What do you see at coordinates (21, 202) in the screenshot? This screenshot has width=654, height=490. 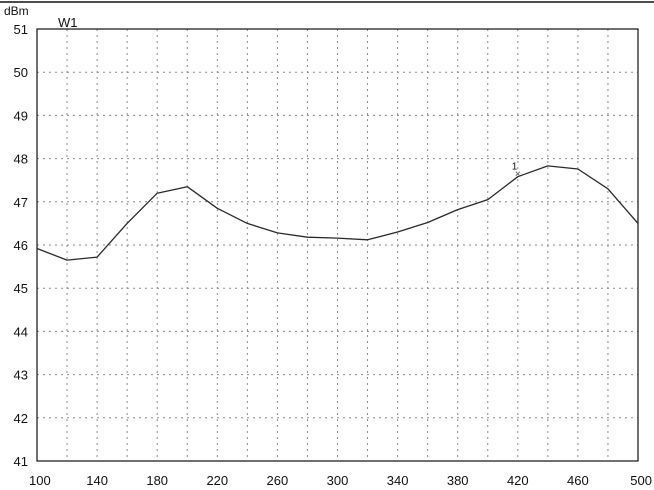 I see `y-tick-label: 47` at bounding box center [21, 202].